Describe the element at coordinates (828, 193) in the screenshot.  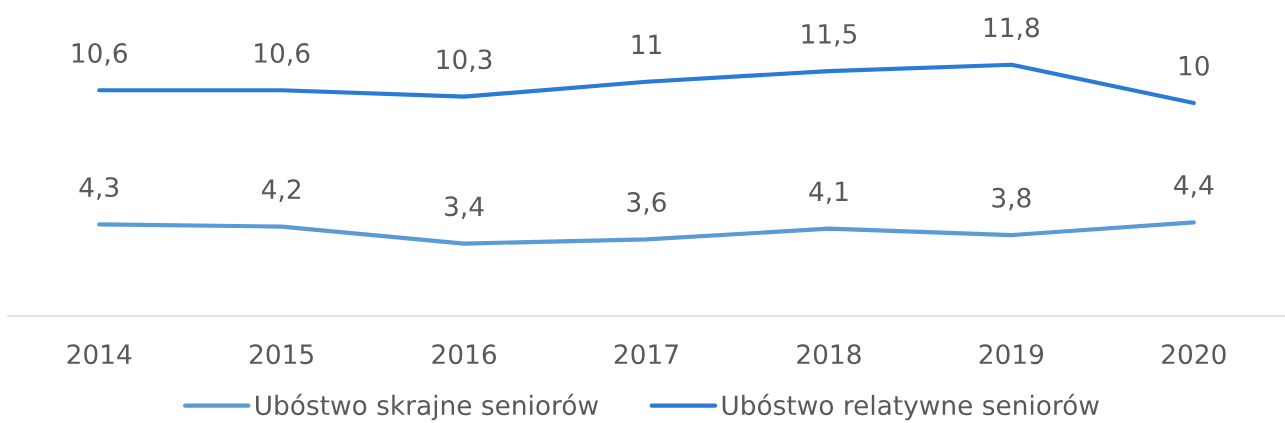
I see `data-label: 4,1` at that location.